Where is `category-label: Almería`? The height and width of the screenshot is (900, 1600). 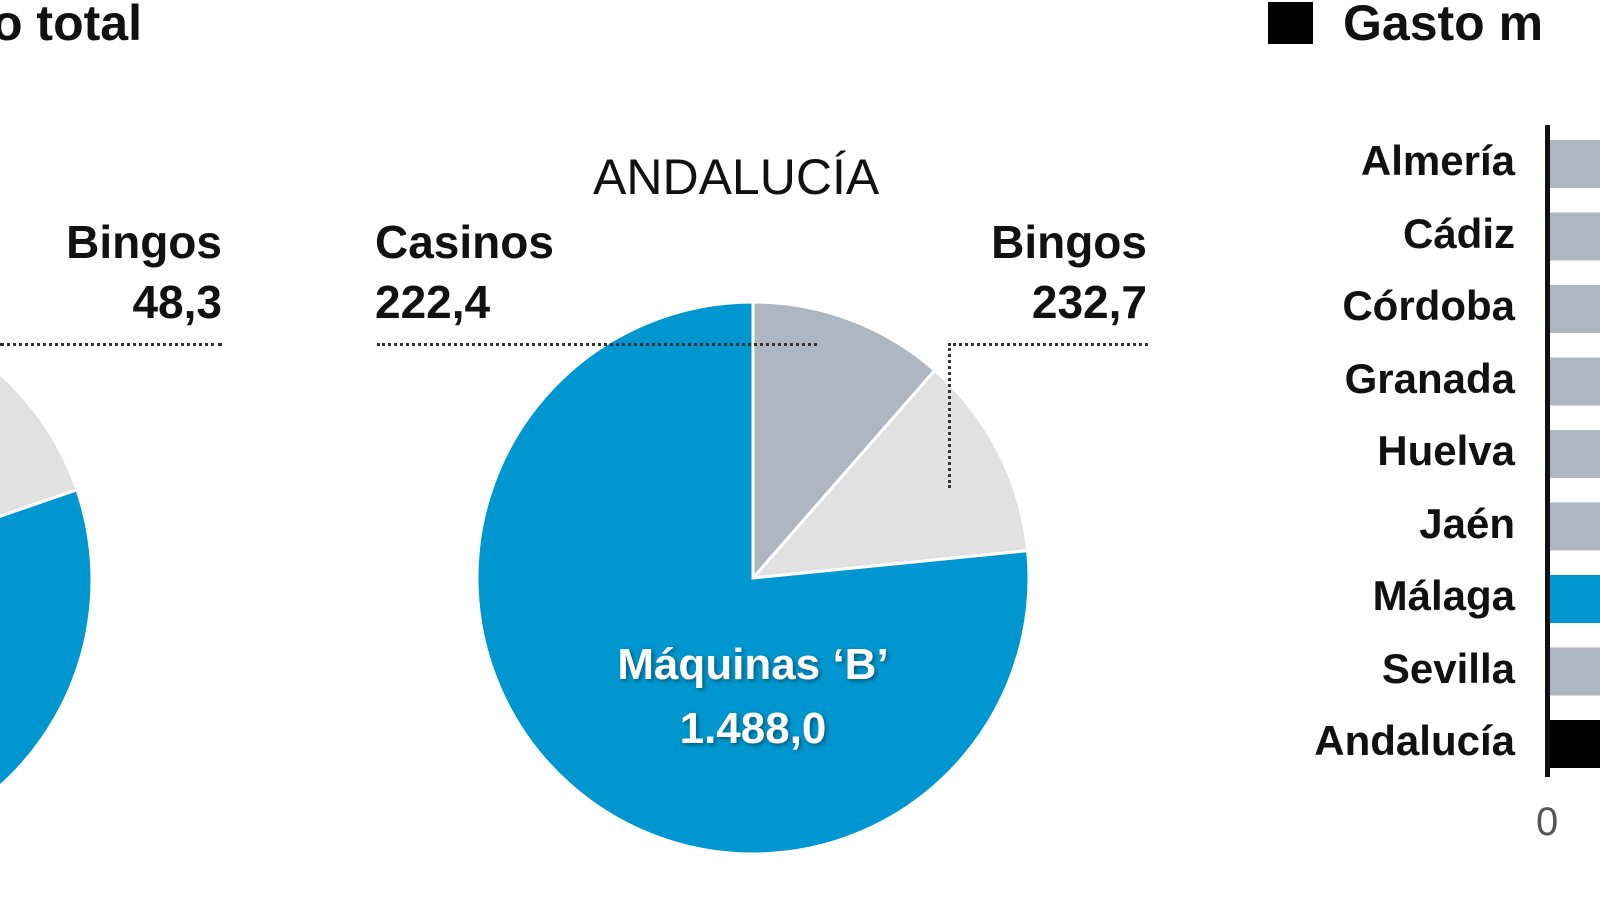 category-label: Almería is located at coordinates (1437, 160).